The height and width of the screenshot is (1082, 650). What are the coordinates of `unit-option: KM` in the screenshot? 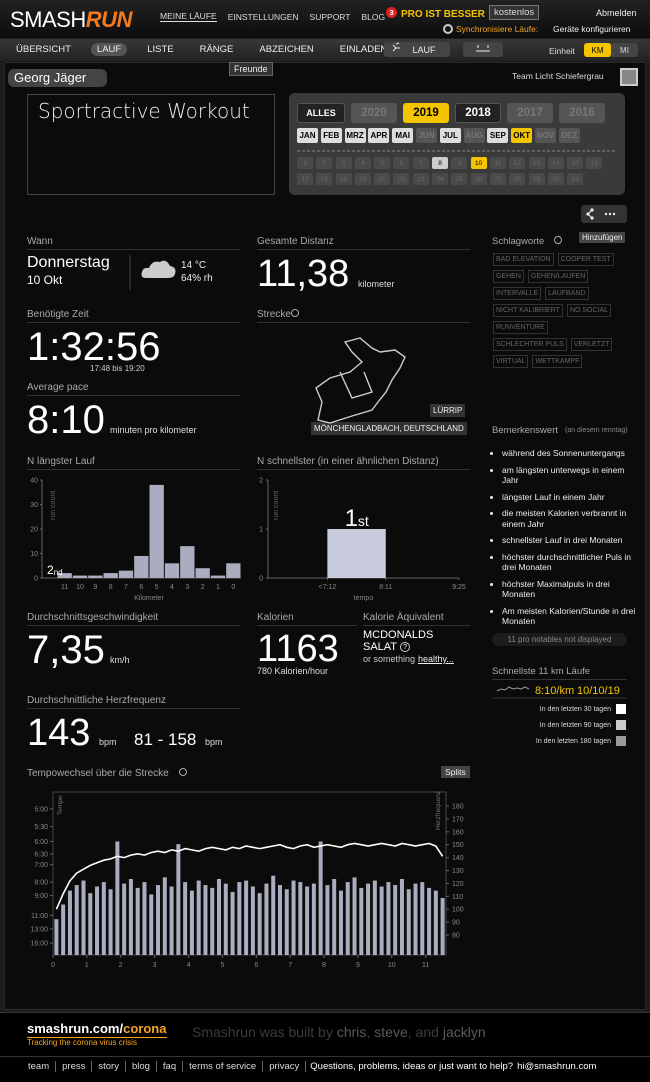 It's located at (597, 50).